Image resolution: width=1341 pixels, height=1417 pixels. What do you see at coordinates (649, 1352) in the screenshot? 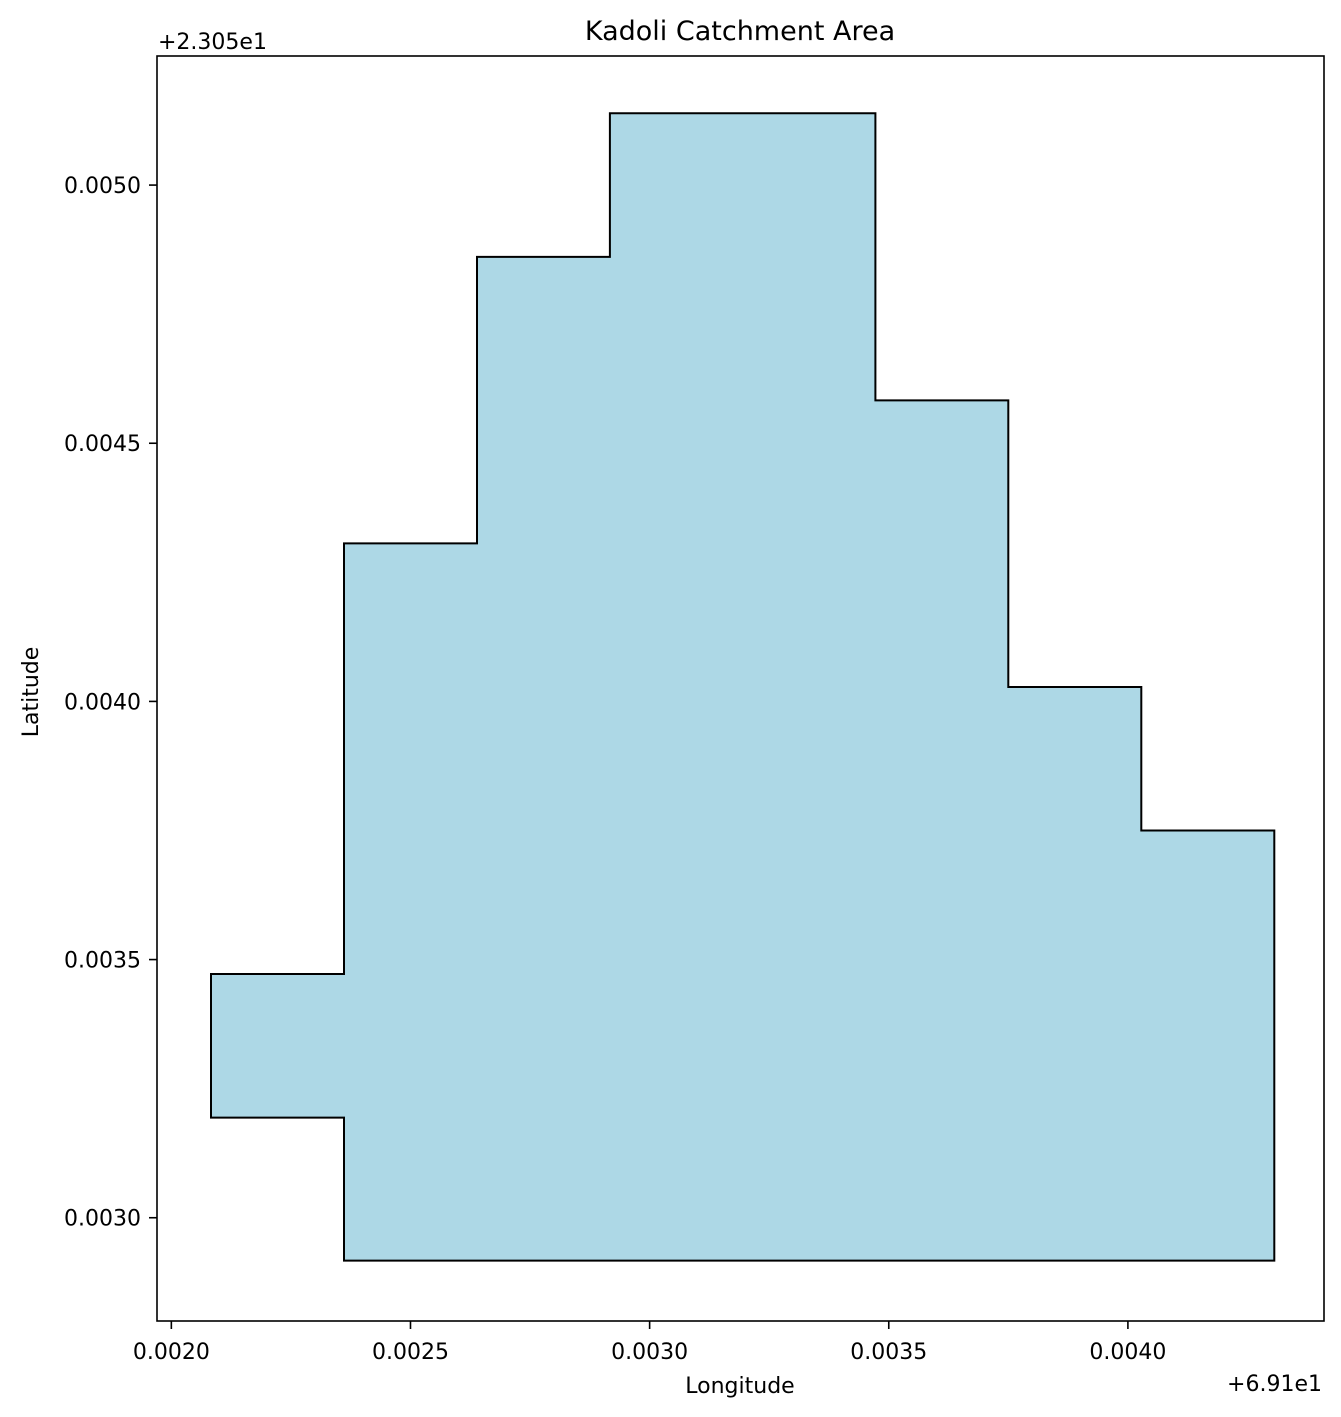
I see `x-tick-label: 0.0030` at bounding box center [649, 1352].